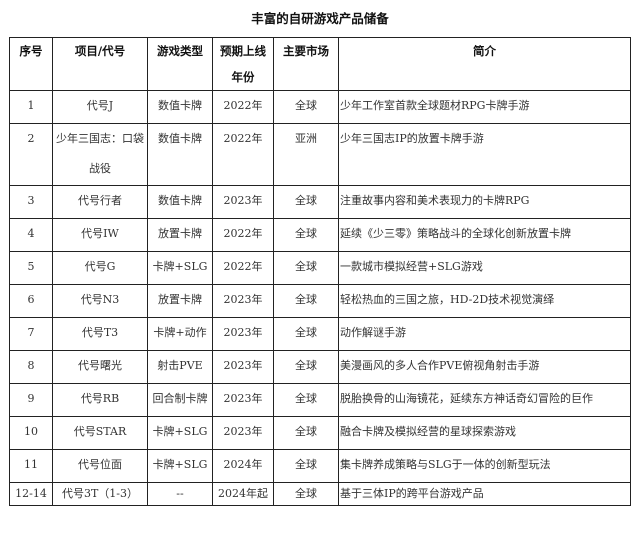  Describe the element at coordinates (243, 466) in the screenshot. I see `cell-year: 2024年` at that location.